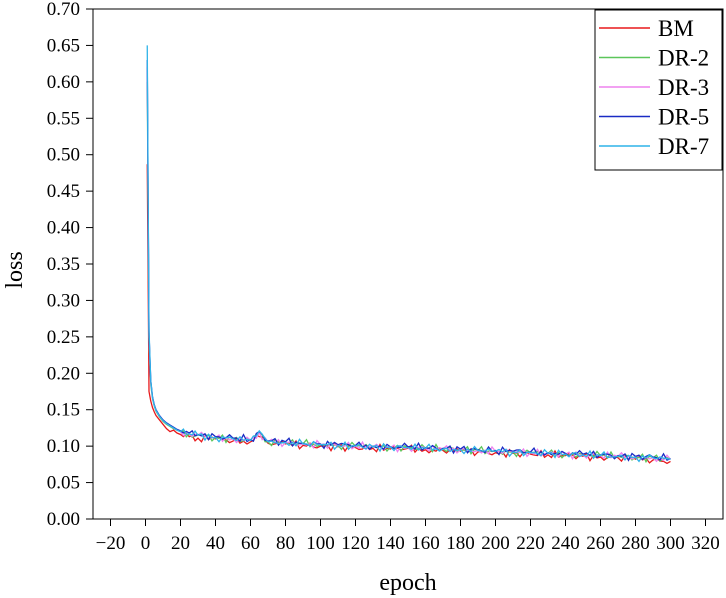  What do you see at coordinates (407, 583) in the screenshot?
I see `x-axis-label: epoch` at bounding box center [407, 583].